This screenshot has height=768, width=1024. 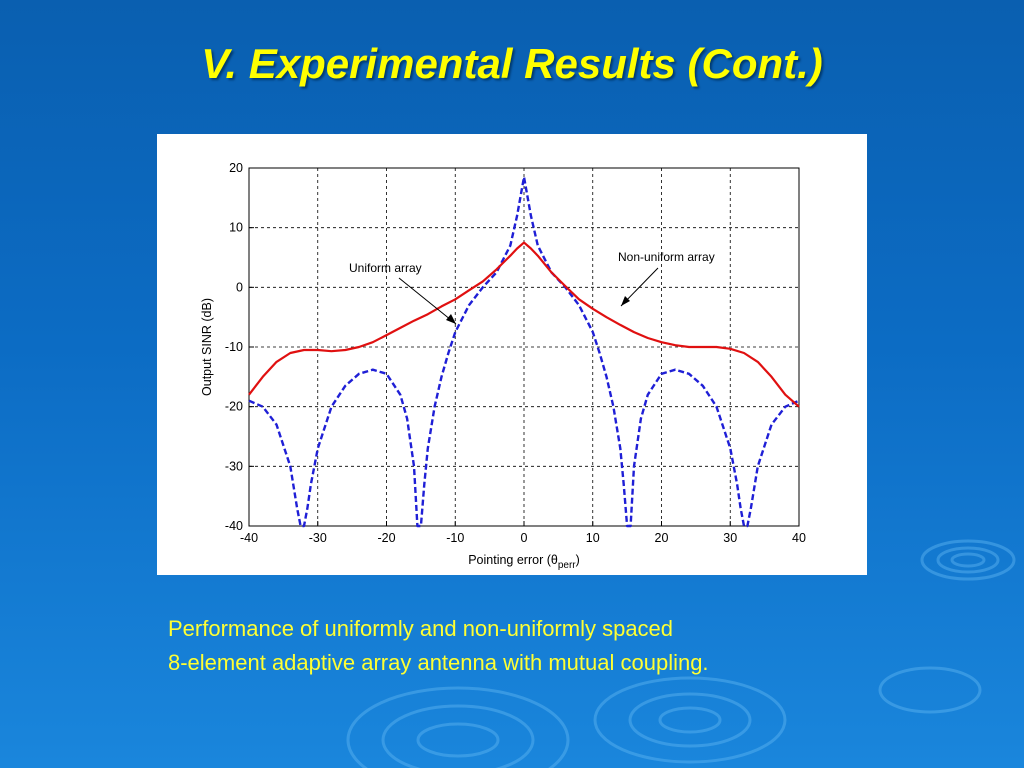 What do you see at coordinates (512, 63) in the screenshot?
I see `slide-title: V. Experimental Results (Cont.)` at bounding box center [512, 63].